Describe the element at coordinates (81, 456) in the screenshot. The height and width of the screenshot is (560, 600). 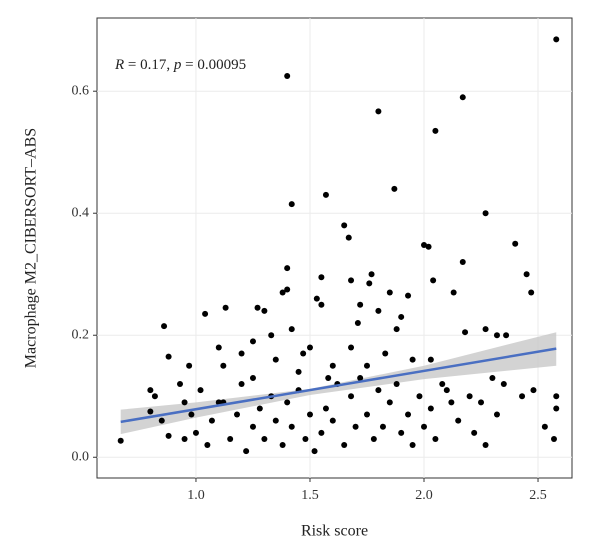
I see `y-tick-label: 0.0` at that location.